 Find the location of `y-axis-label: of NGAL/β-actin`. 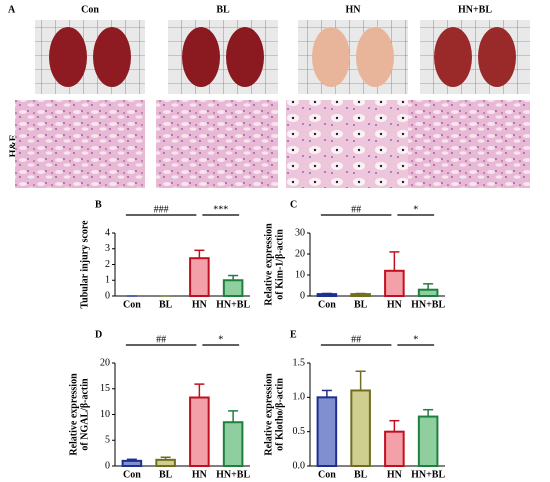

y-axis-label: of NGAL/β-actin is located at coordinates (84, 414).